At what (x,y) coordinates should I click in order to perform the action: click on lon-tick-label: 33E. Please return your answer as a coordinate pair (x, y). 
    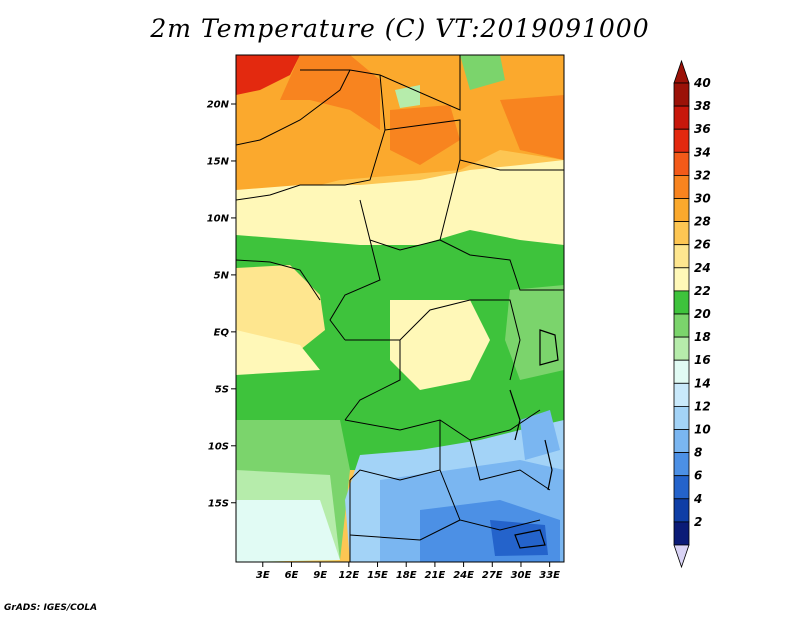
    Looking at the image, I should click on (549, 575).